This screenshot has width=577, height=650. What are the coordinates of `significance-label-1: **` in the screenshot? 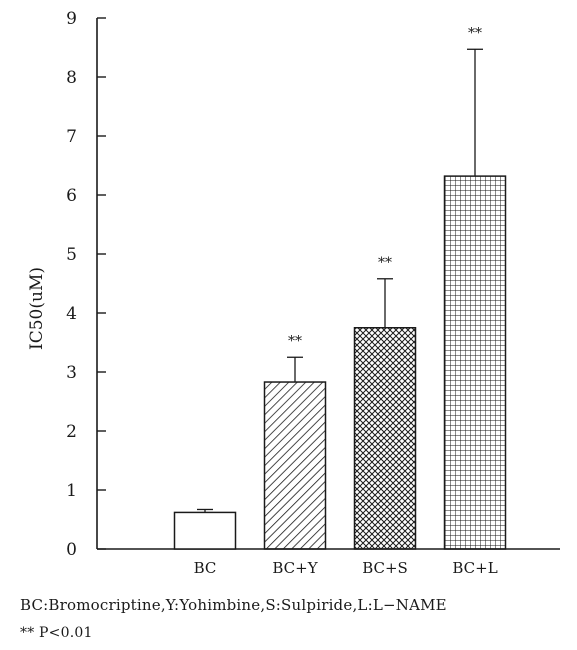 It's located at (295, 341).